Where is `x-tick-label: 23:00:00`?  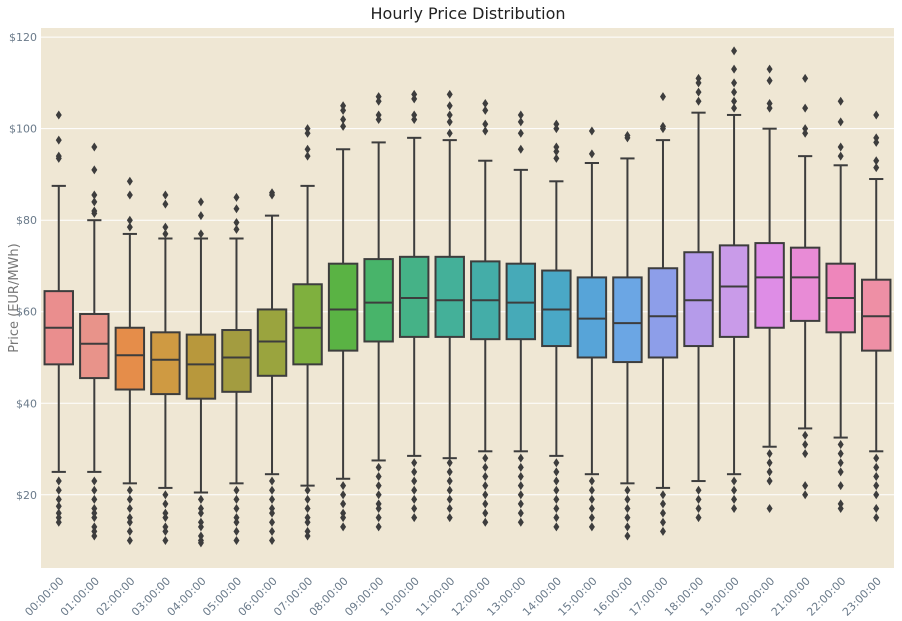
x-tick-label: 23:00:00 is located at coordinates (862, 597).